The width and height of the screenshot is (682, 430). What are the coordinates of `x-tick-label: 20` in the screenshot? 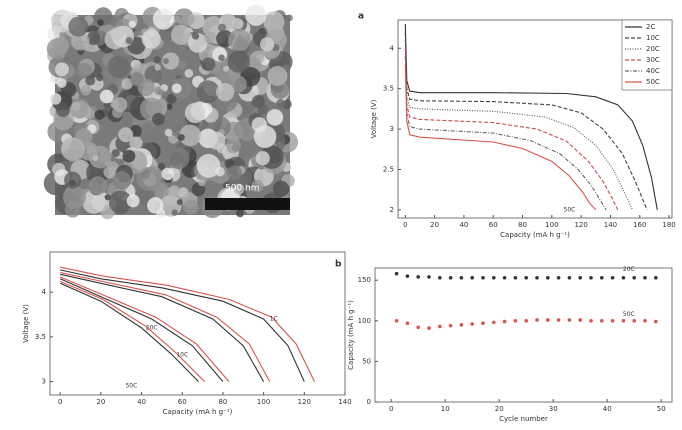 It's located at (499, 409).